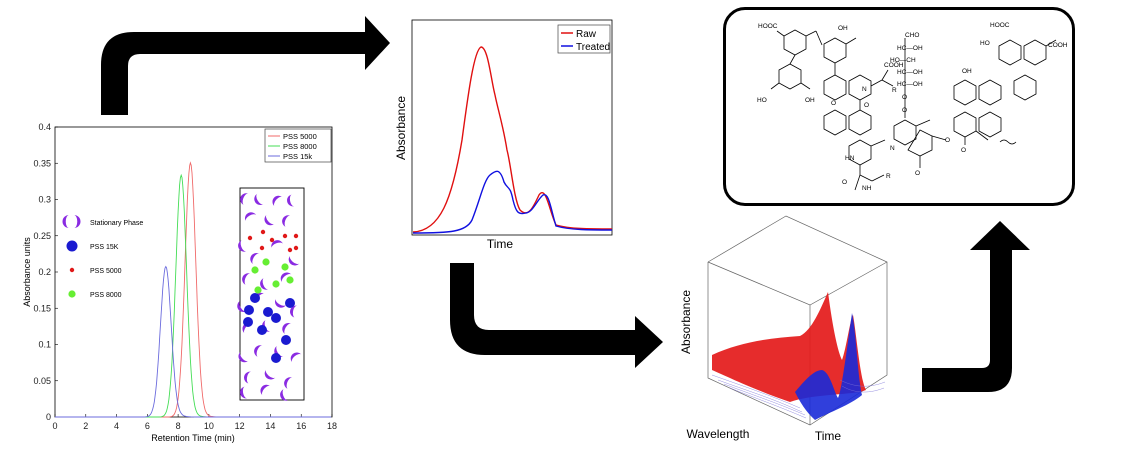 Image resolution: width=1125 pixels, height=450 pixels. Describe the element at coordinates (894, 90) in the screenshot. I see `group-r-mid: R` at that location.